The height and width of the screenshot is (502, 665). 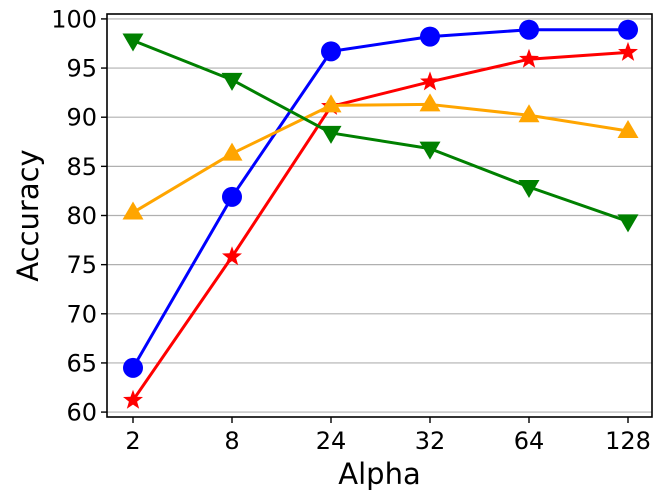 I want to click on y-tick-label: 100, so click(x=74, y=19).